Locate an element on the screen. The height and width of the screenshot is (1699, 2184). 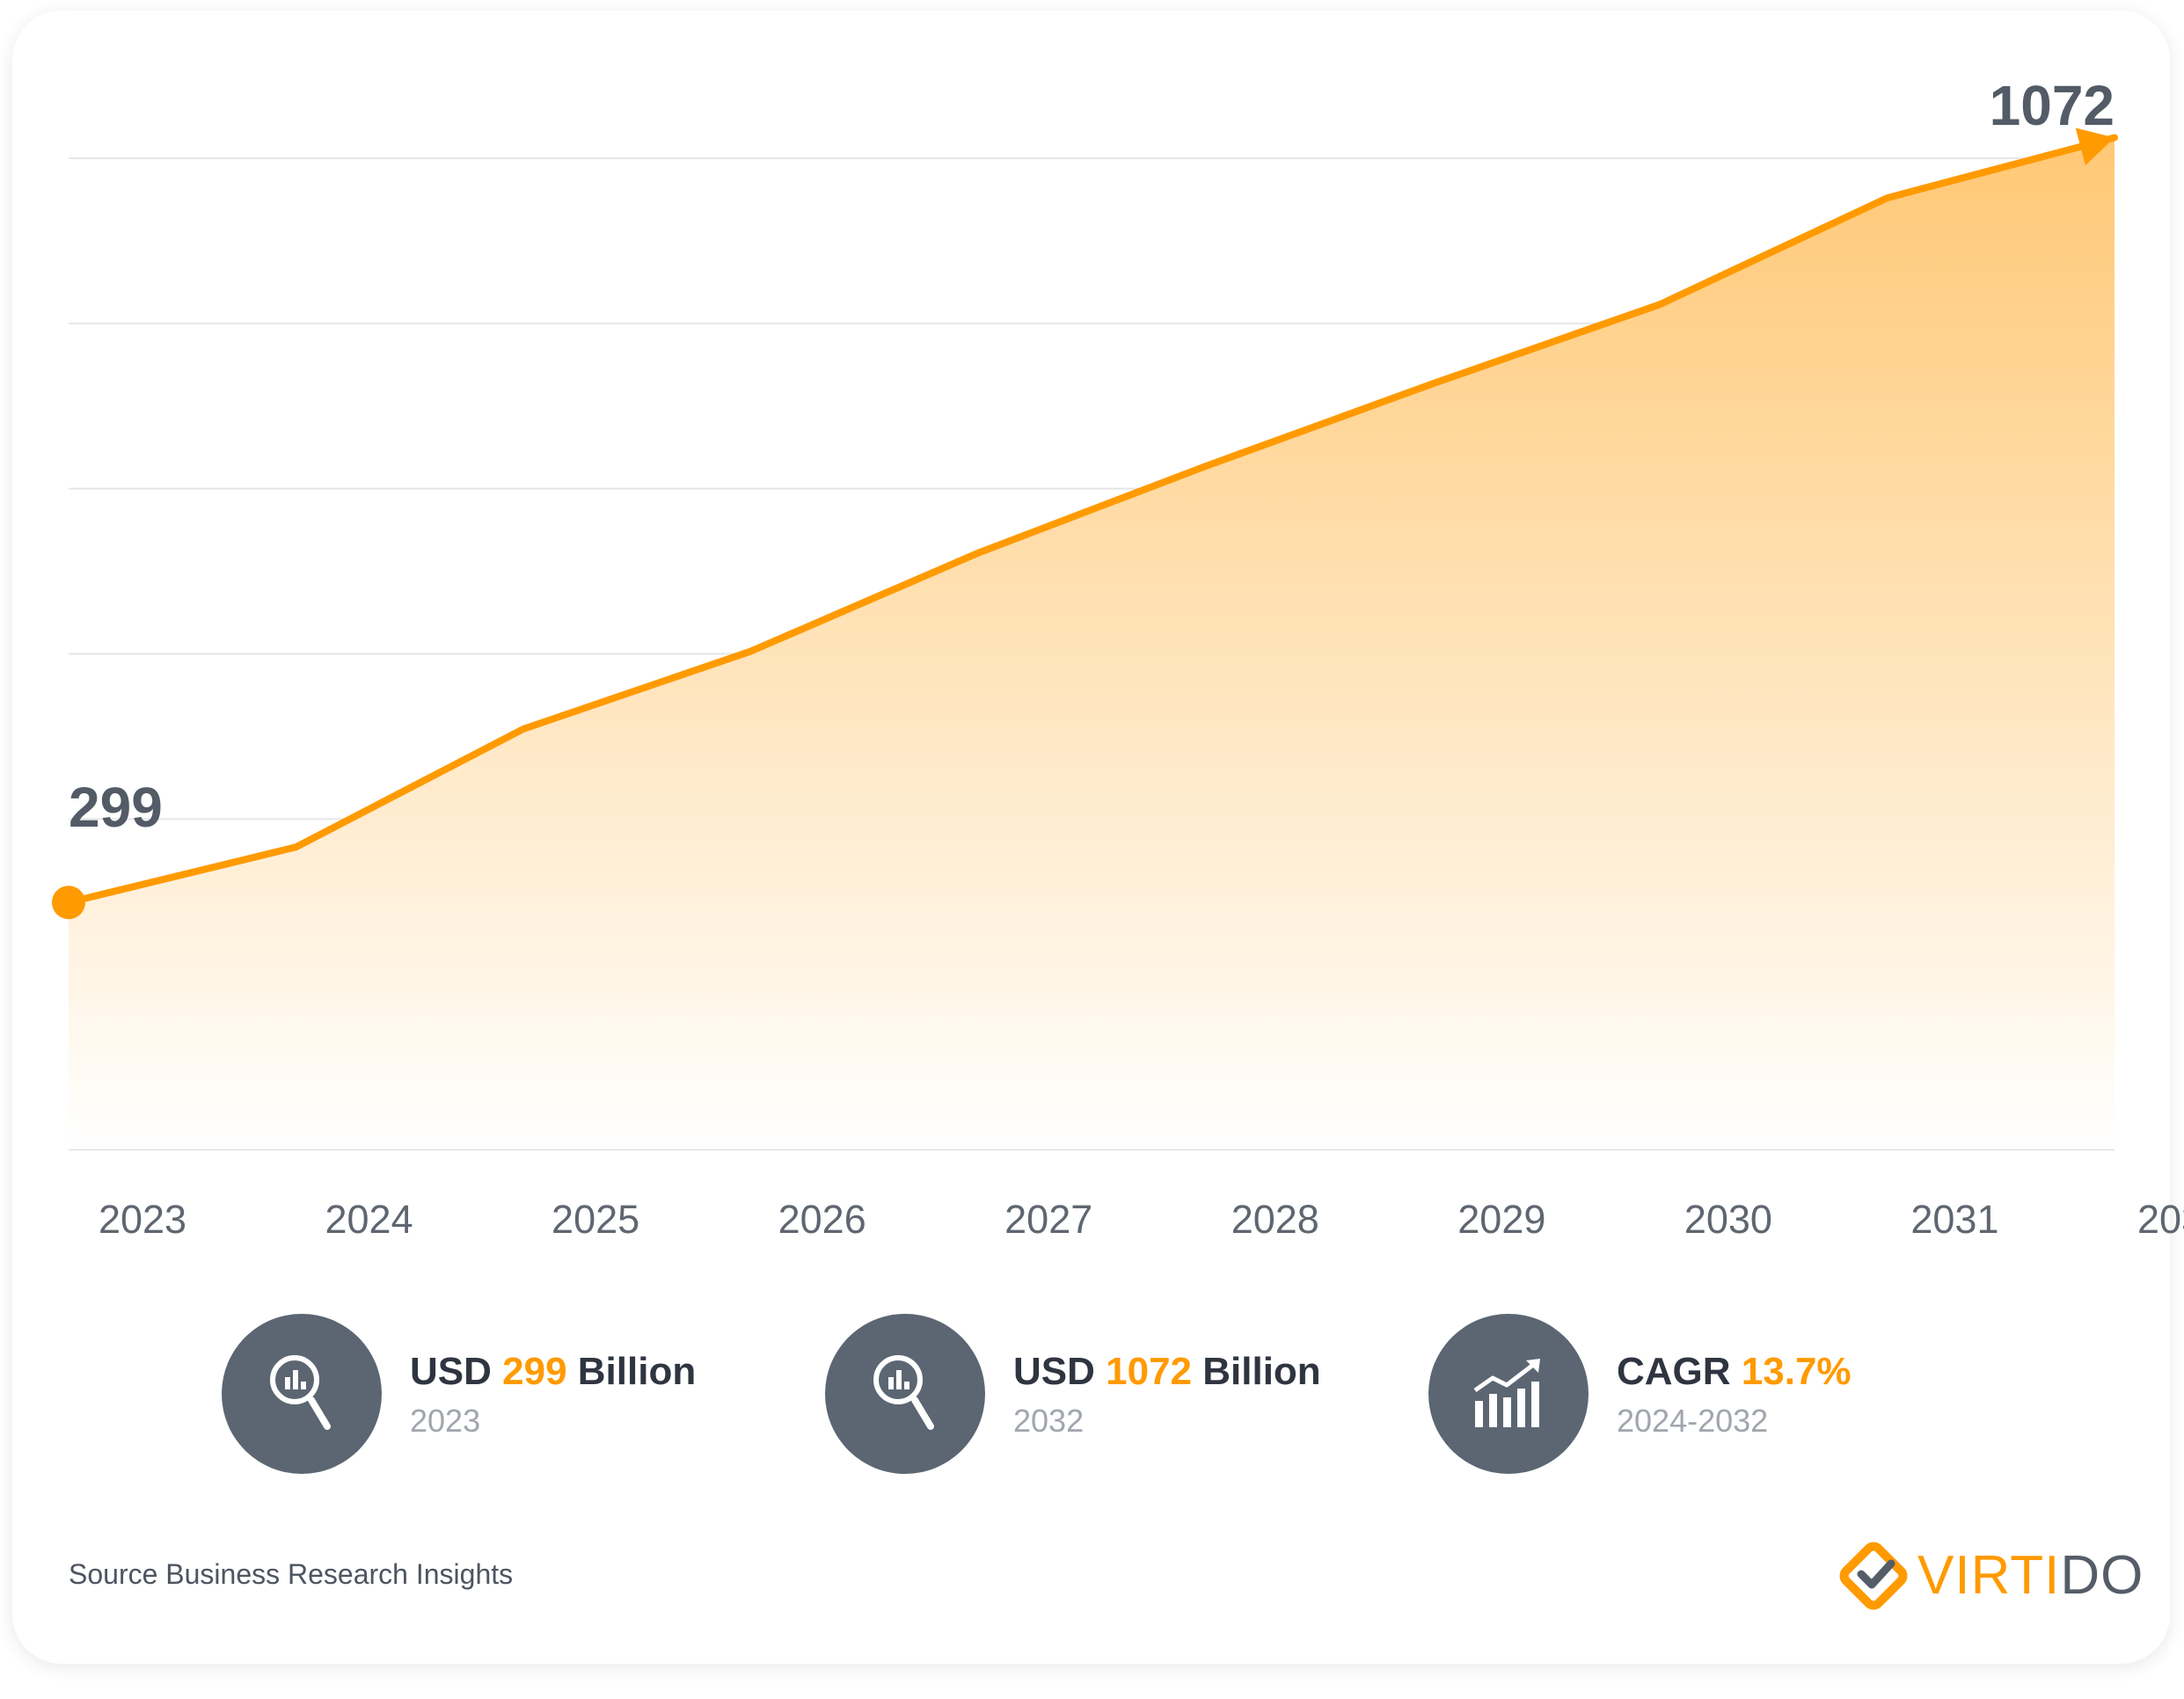
x-tick-label: 2025 is located at coordinates (595, 1219).